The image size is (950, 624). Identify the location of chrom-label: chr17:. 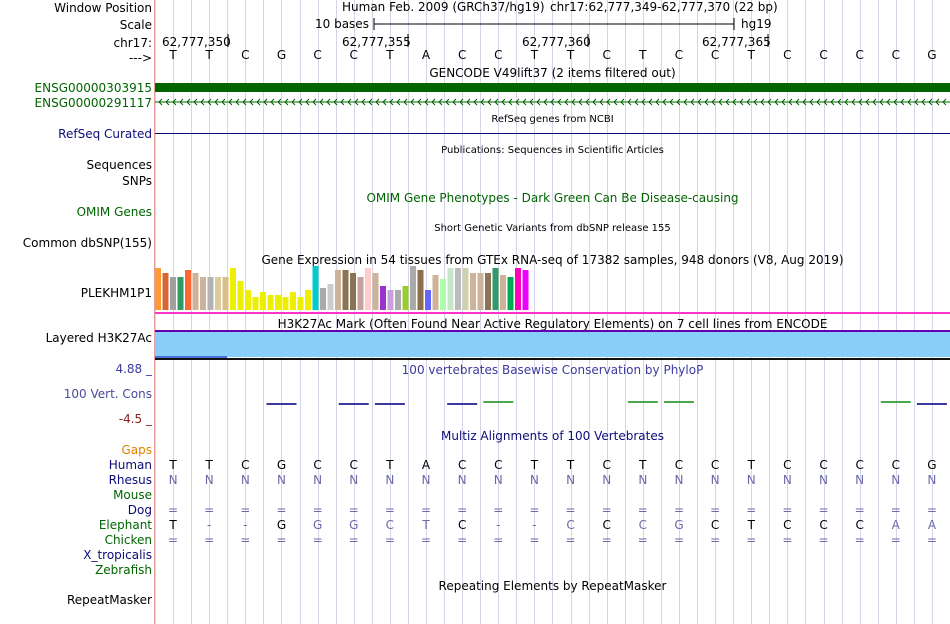
(132, 43).